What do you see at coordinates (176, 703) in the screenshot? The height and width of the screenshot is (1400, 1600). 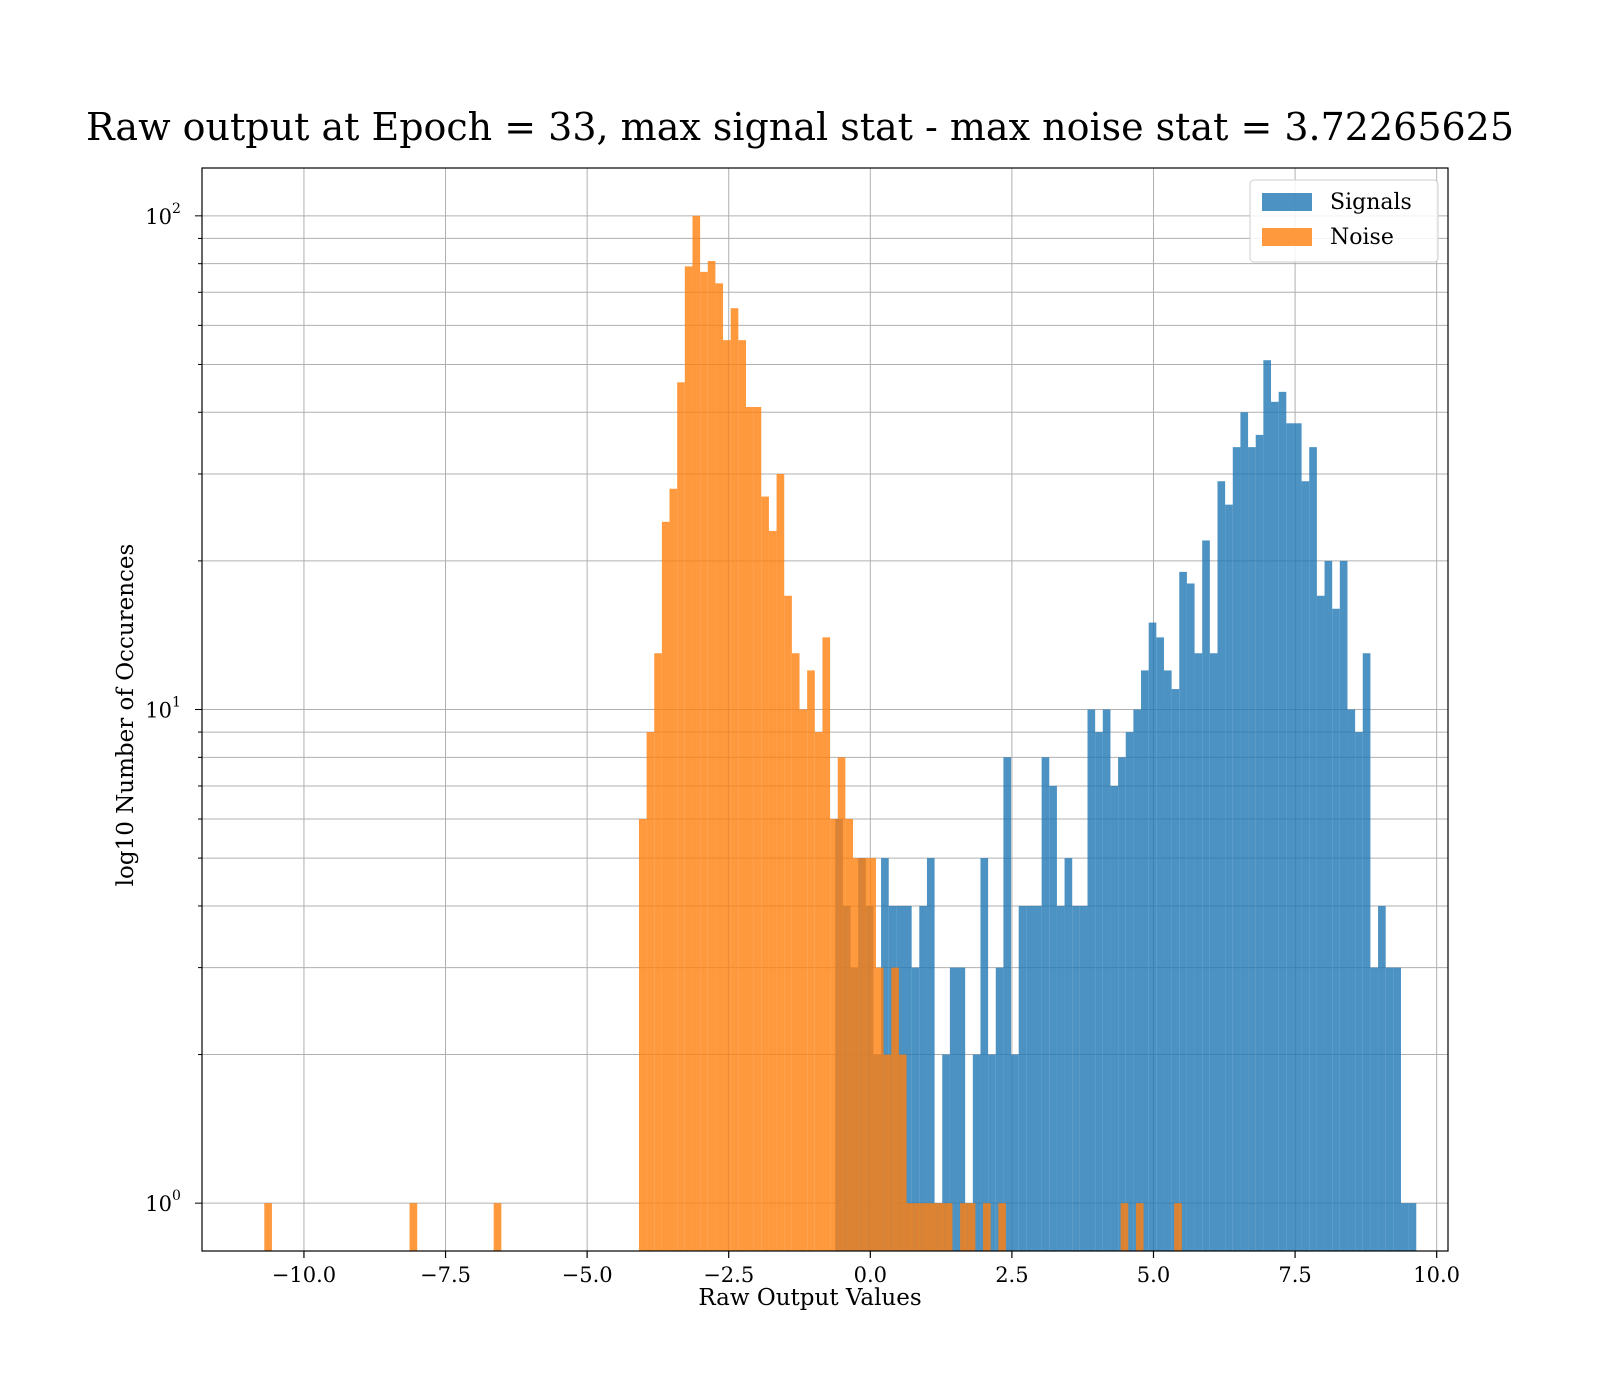 I see `y-tick-exponent: 1` at bounding box center [176, 703].